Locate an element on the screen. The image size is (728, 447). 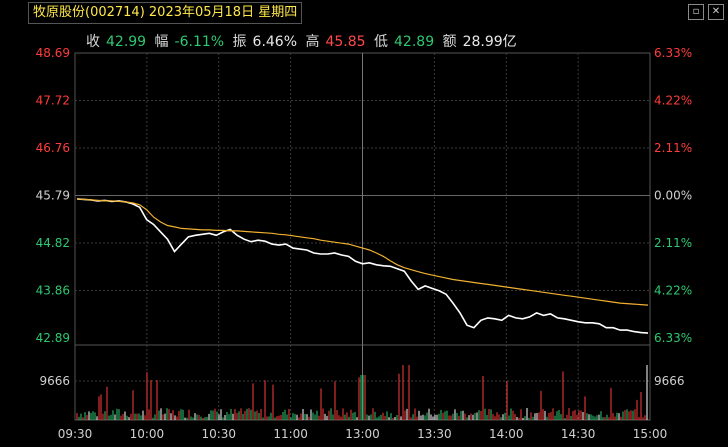
low-label: 低 is located at coordinates (381, 42).